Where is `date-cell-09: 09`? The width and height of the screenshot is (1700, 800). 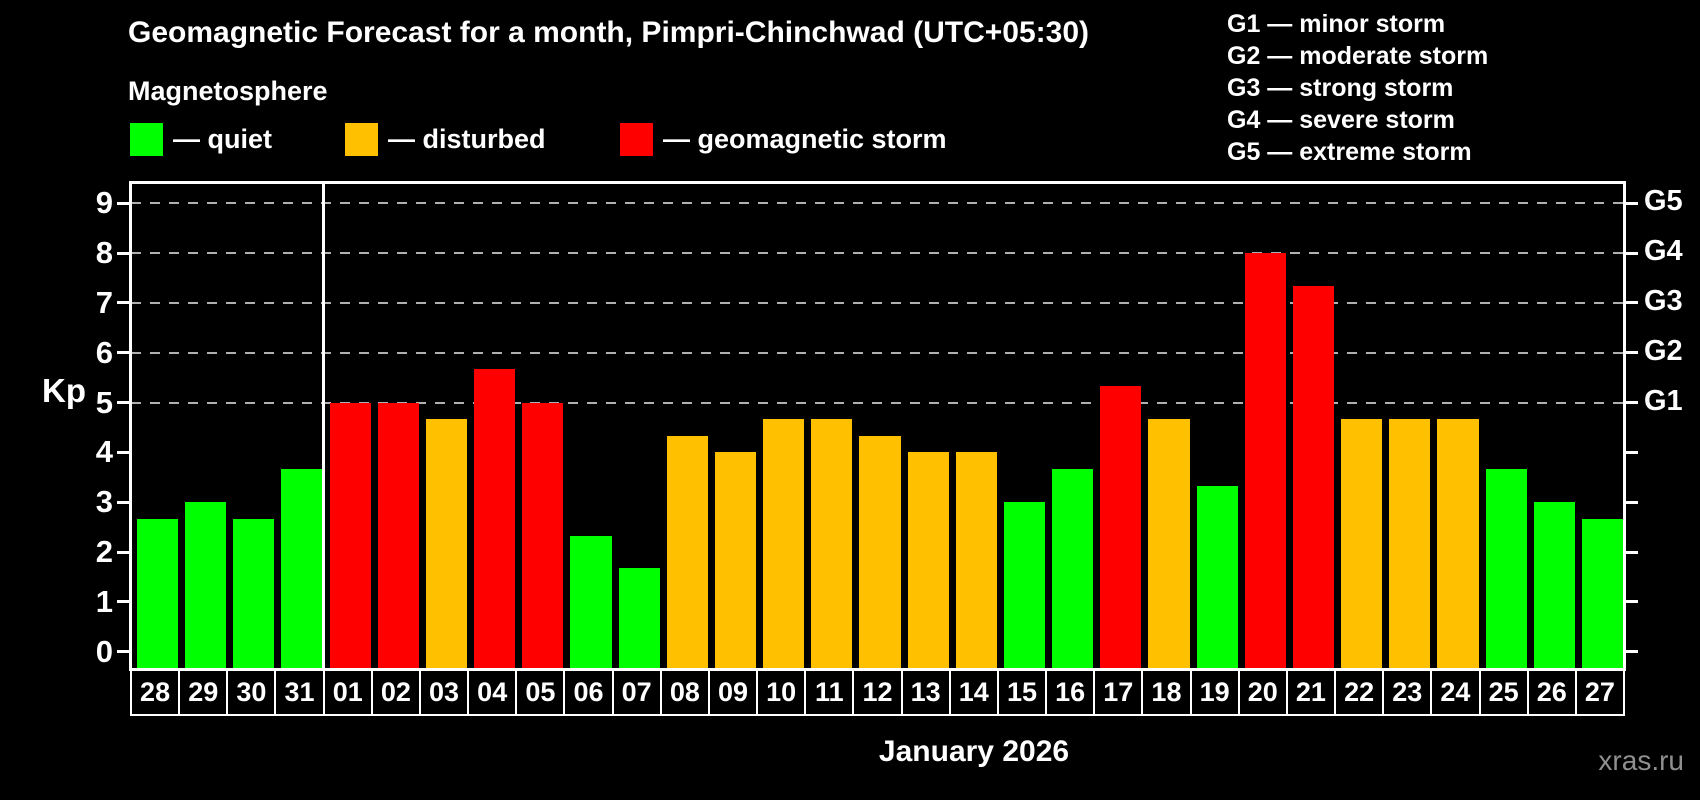 date-cell-09: 09 is located at coordinates (733, 692).